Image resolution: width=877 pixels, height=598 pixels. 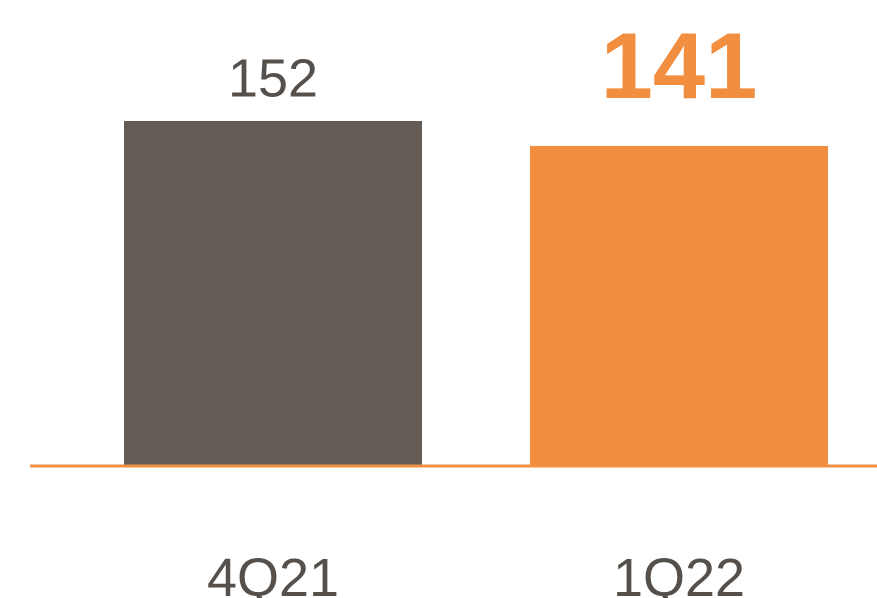 I want to click on category-label-4q21: 4Q21, so click(x=273, y=573).